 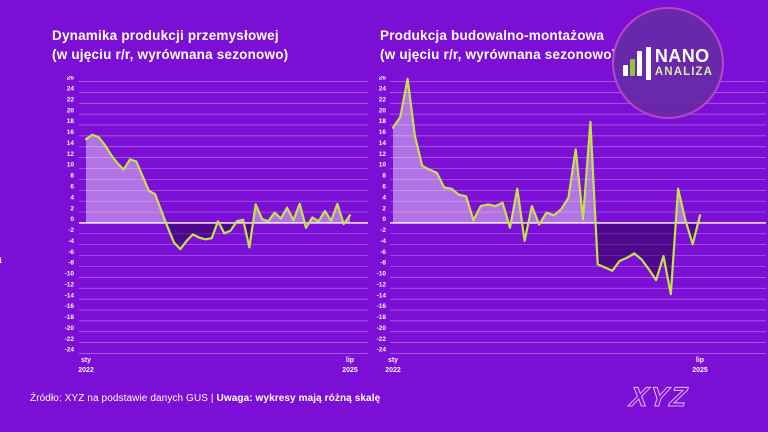 What do you see at coordinates (165, 35) in the screenshot?
I see `left-chart-title-line1: Dynamika produkcji przemysłowej` at bounding box center [165, 35].